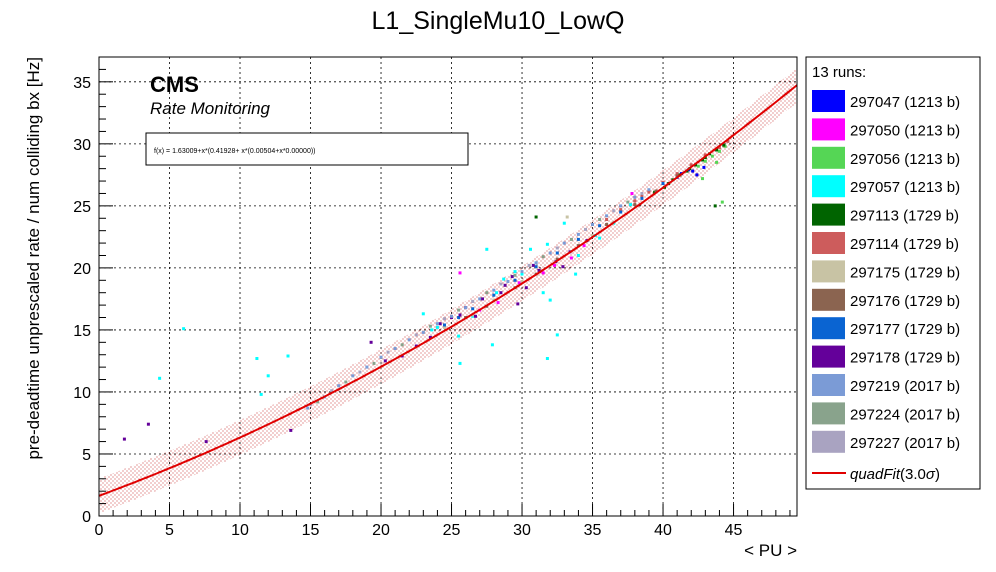 The height and width of the screenshot is (572, 996). Describe the element at coordinates (904, 216) in the screenshot. I see `legend-series-label: 297113 (1729 b)` at that location.